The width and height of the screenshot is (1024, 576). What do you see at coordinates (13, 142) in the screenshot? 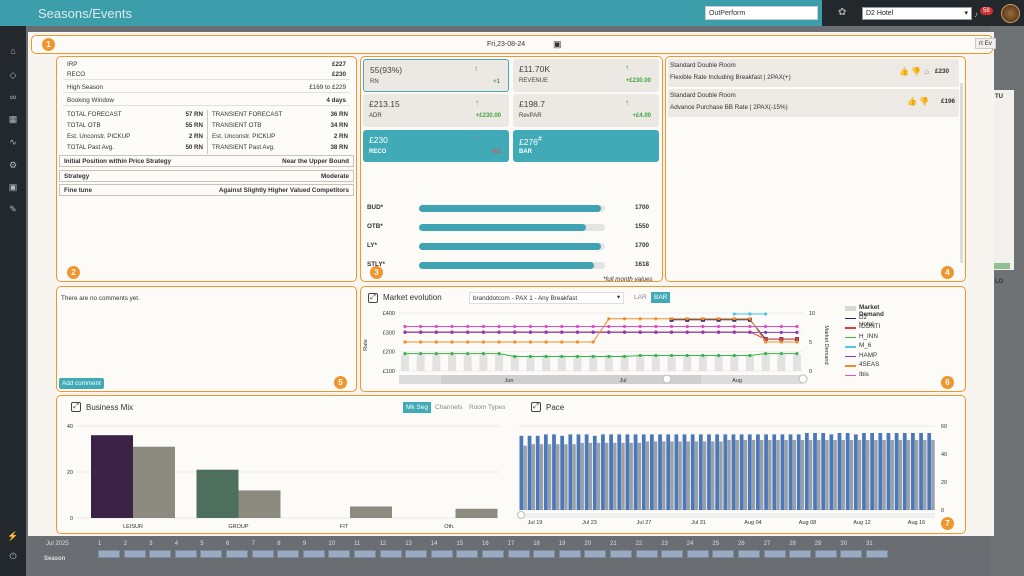
I see `trend-icon: ∿` at bounding box center [13, 142].